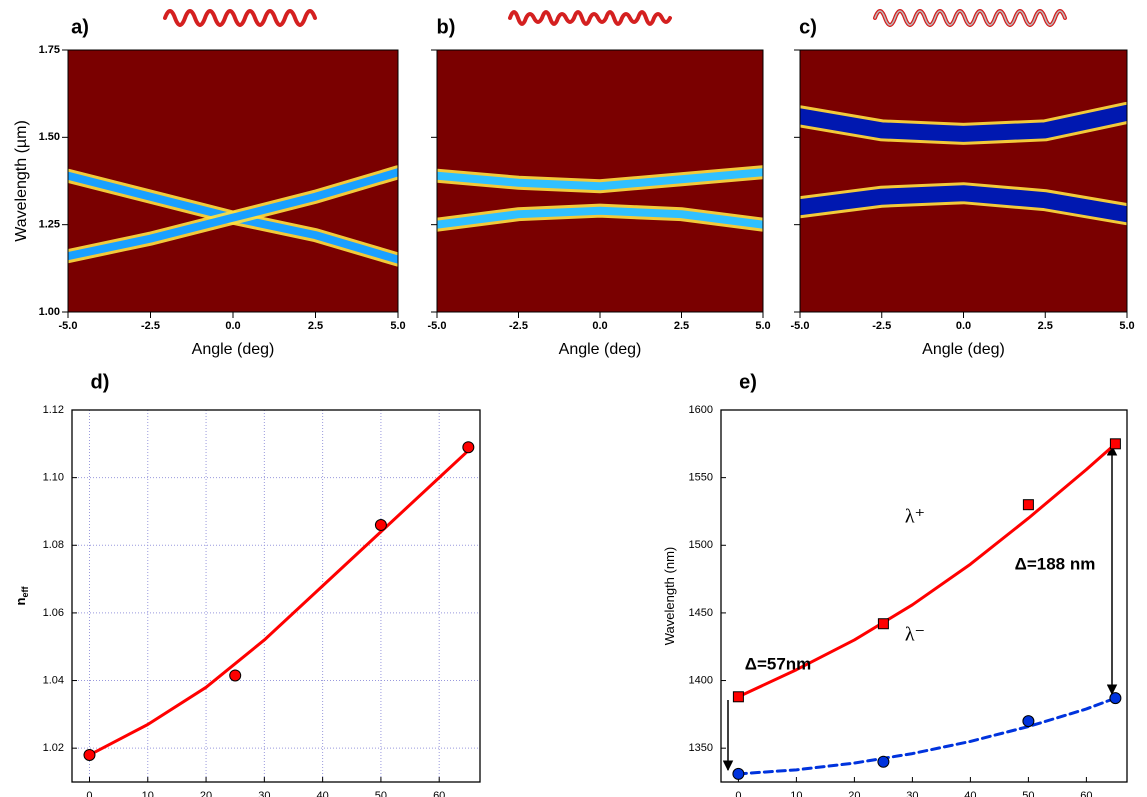 This screenshot has width=1147, height=797. What do you see at coordinates (1055, 563) in the screenshot?
I see `annotation: Δ=188 nm` at bounding box center [1055, 563].